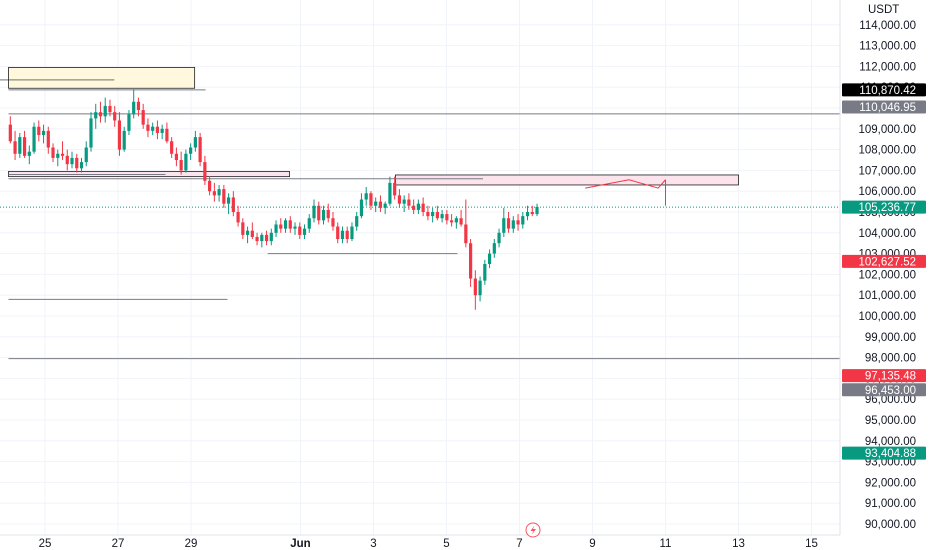 The height and width of the screenshot is (550, 932). I want to click on time-tick-label: 3, so click(373, 544).